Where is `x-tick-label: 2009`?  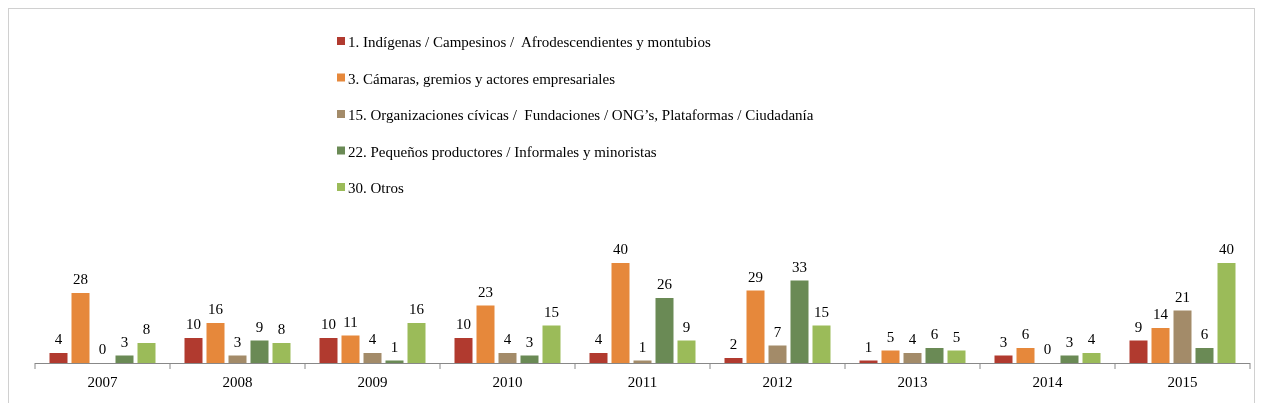
x-tick-label: 2009 is located at coordinates (372, 382).